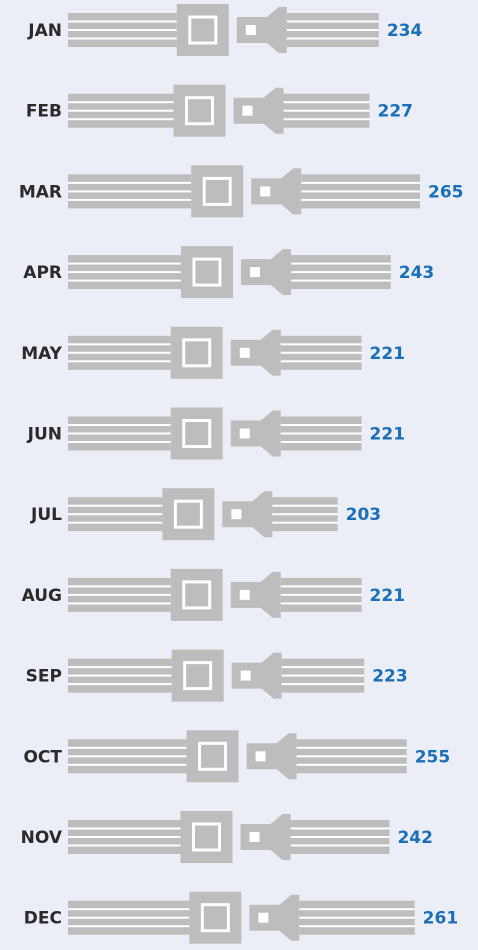  What do you see at coordinates (43, 919) in the screenshot?
I see `category-label: DEC` at bounding box center [43, 919].